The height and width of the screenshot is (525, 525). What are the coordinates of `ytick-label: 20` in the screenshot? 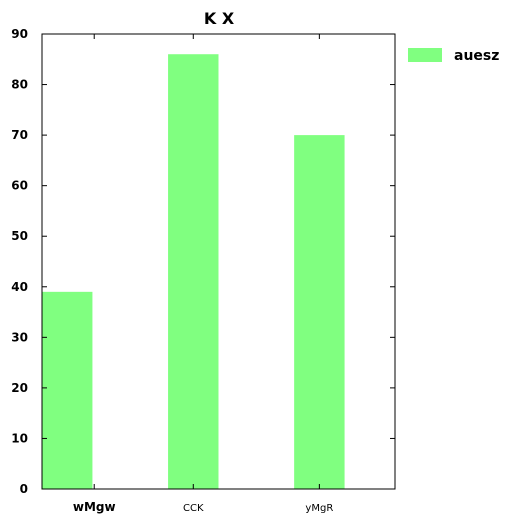 It's located at (19, 388).